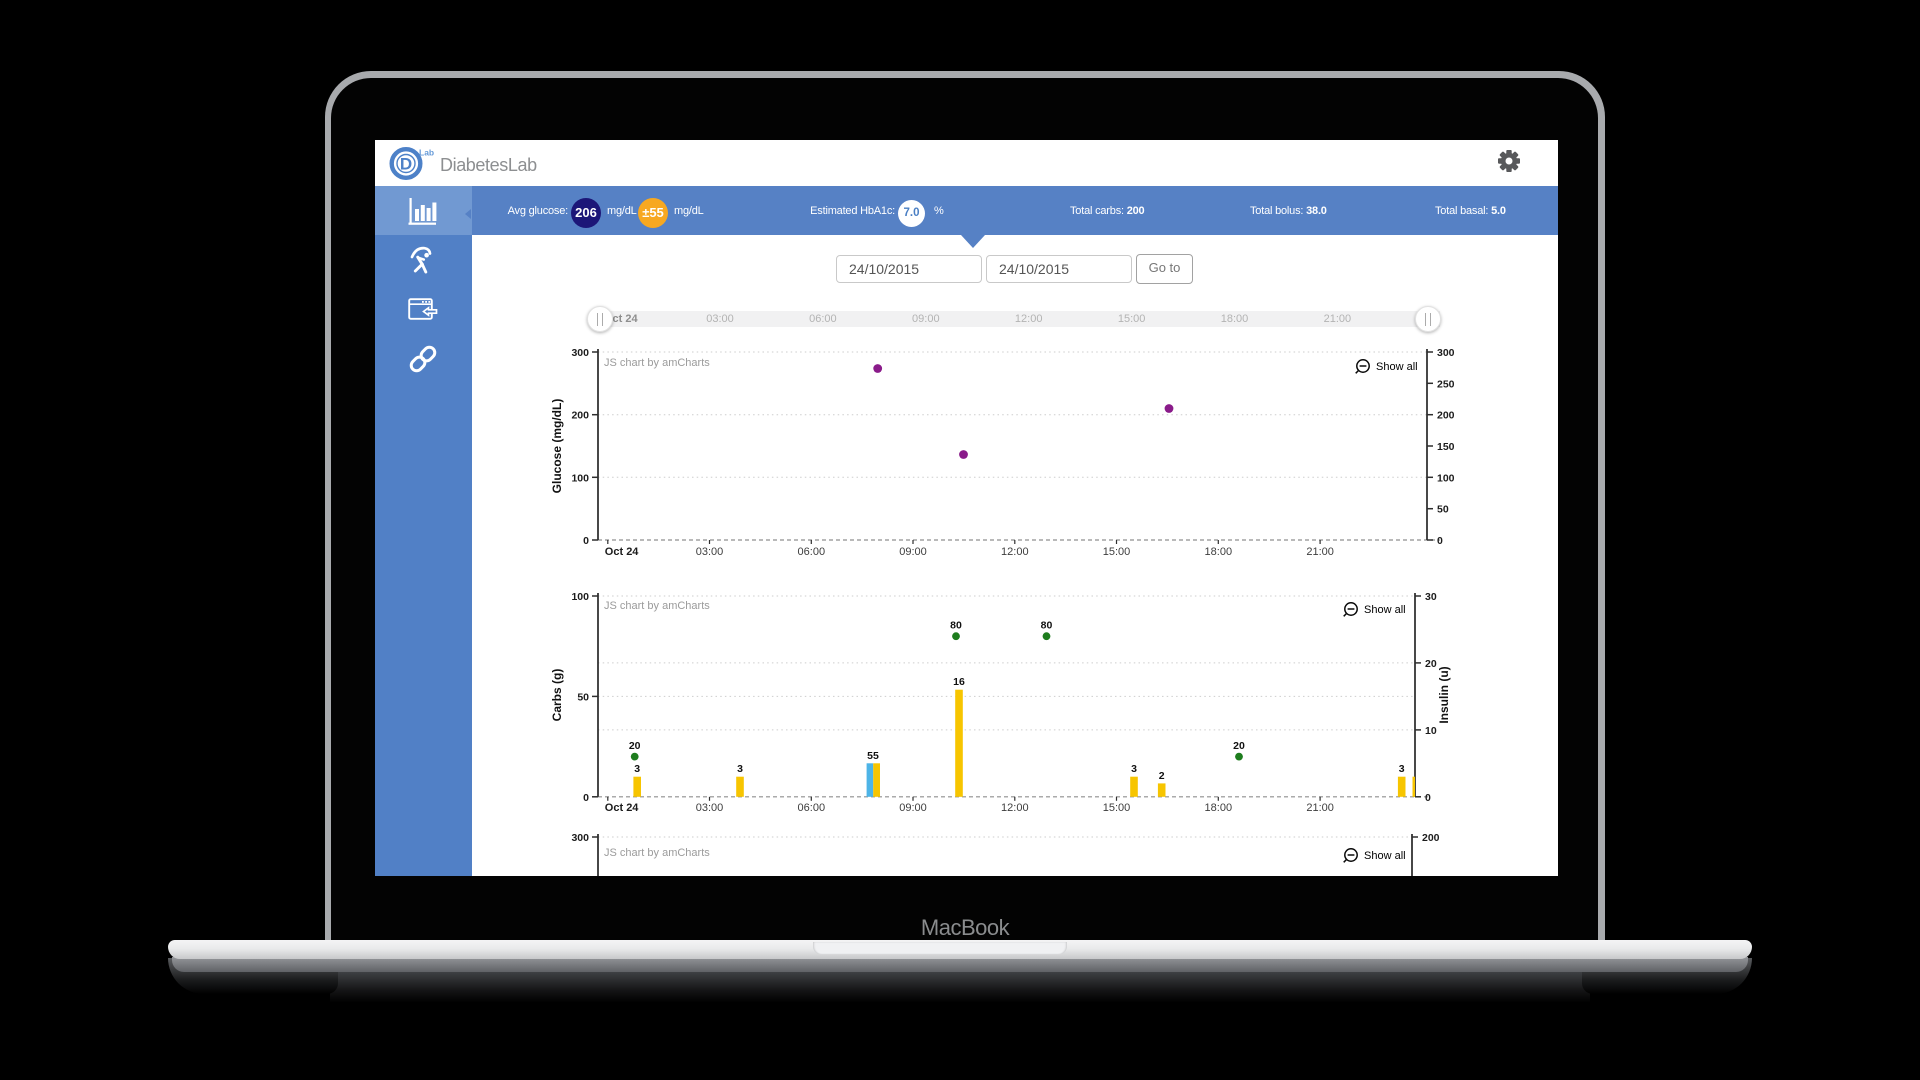  I want to click on svg-text: 10, so click(1431, 731).